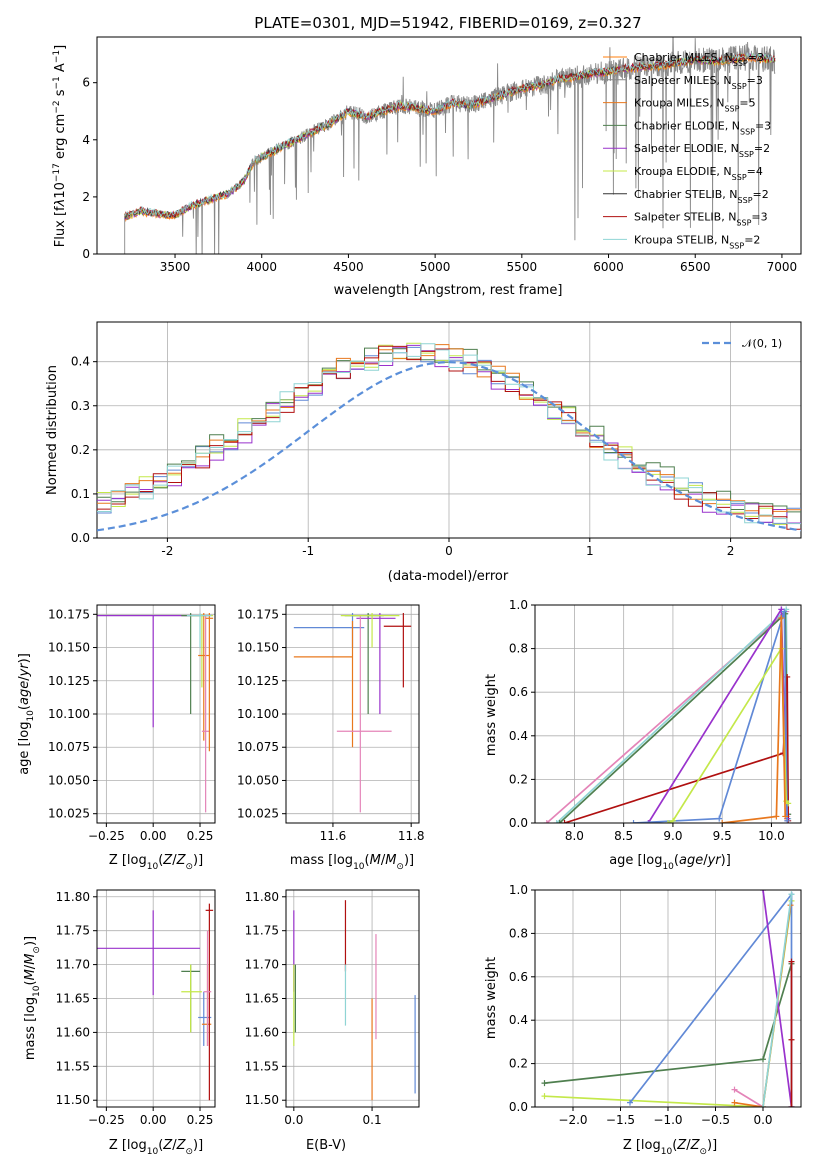 This screenshot has height=1170, width=819. What do you see at coordinates (262, 999) in the screenshot?
I see `mass-vs-ebv-ytick-label: 11.65` at bounding box center [262, 999].